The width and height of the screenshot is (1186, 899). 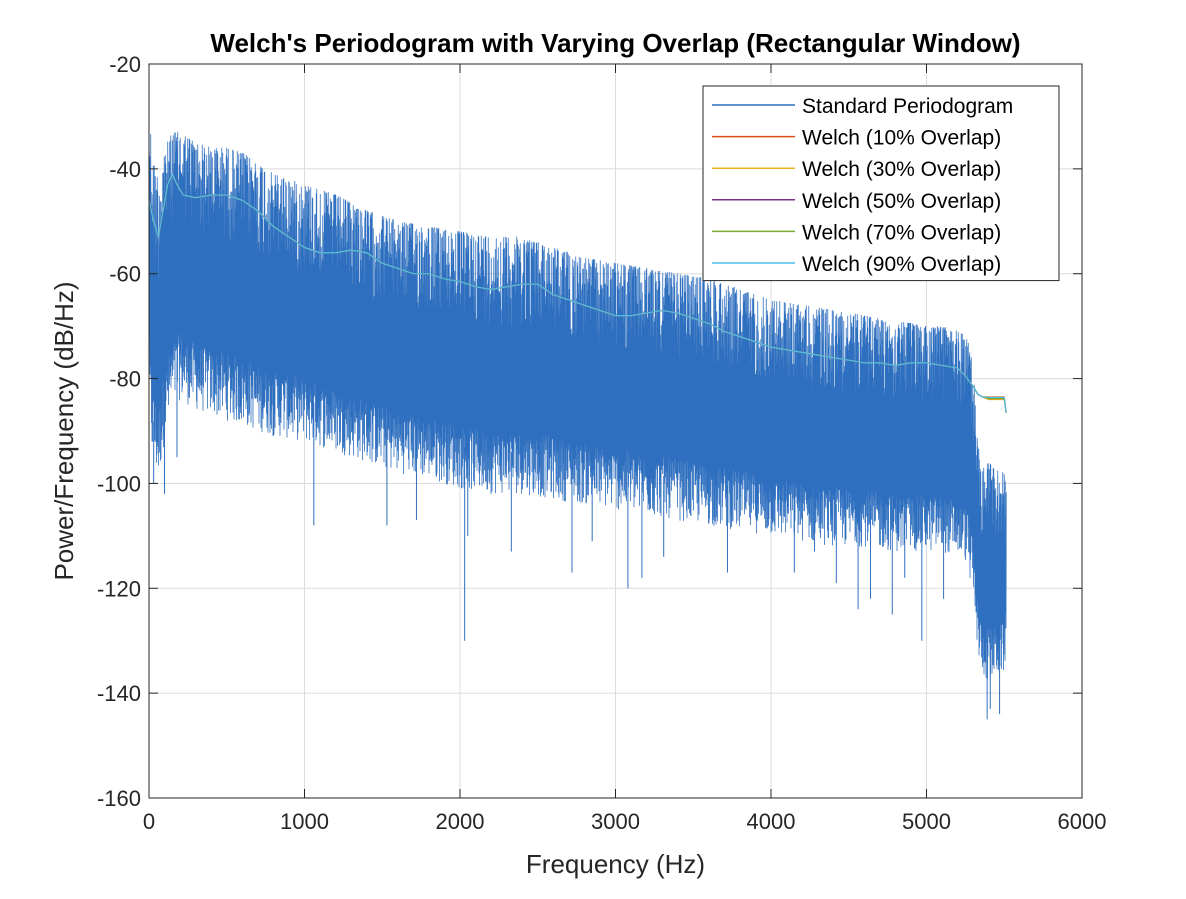 I want to click on x-tick-label: 2000, so click(x=460, y=821).